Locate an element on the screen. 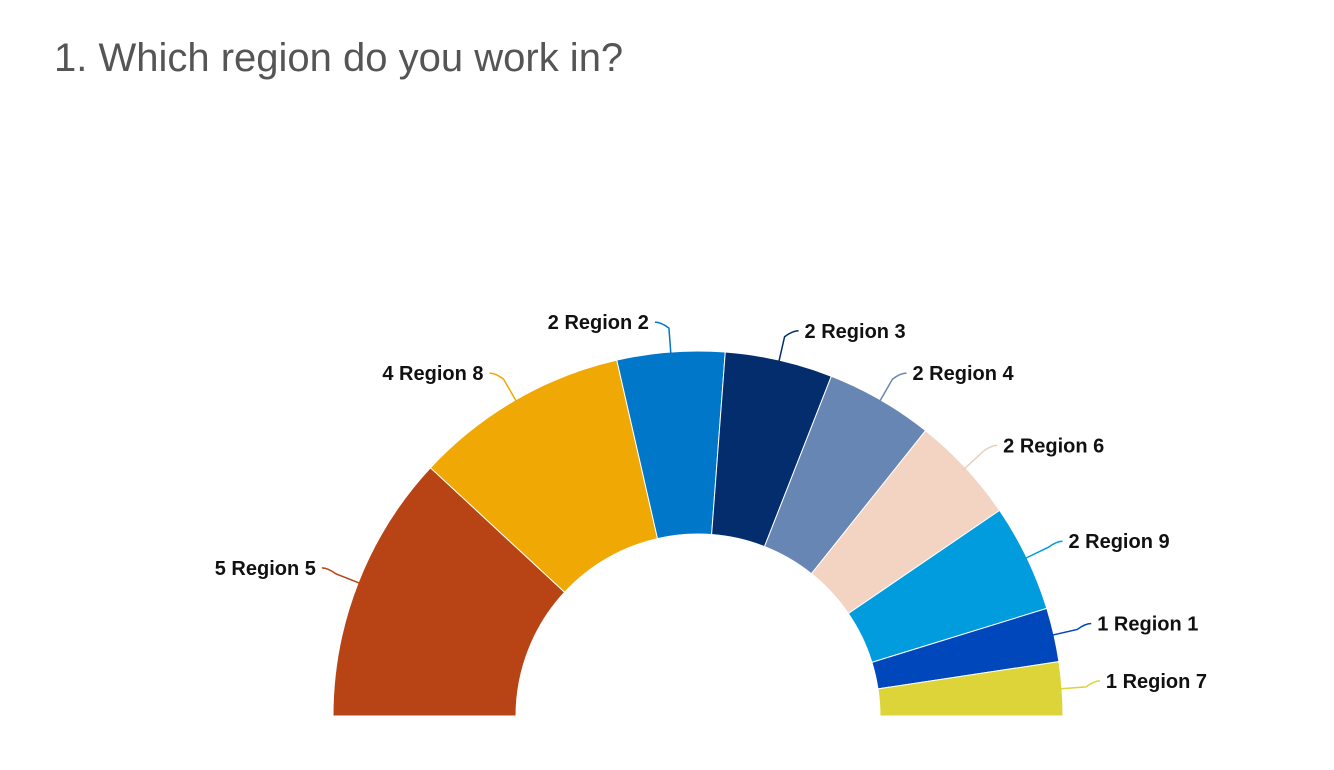 The image size is (1334, 770). data-label-region-3: 2 Region 3 is located at coordinates (855, 332).